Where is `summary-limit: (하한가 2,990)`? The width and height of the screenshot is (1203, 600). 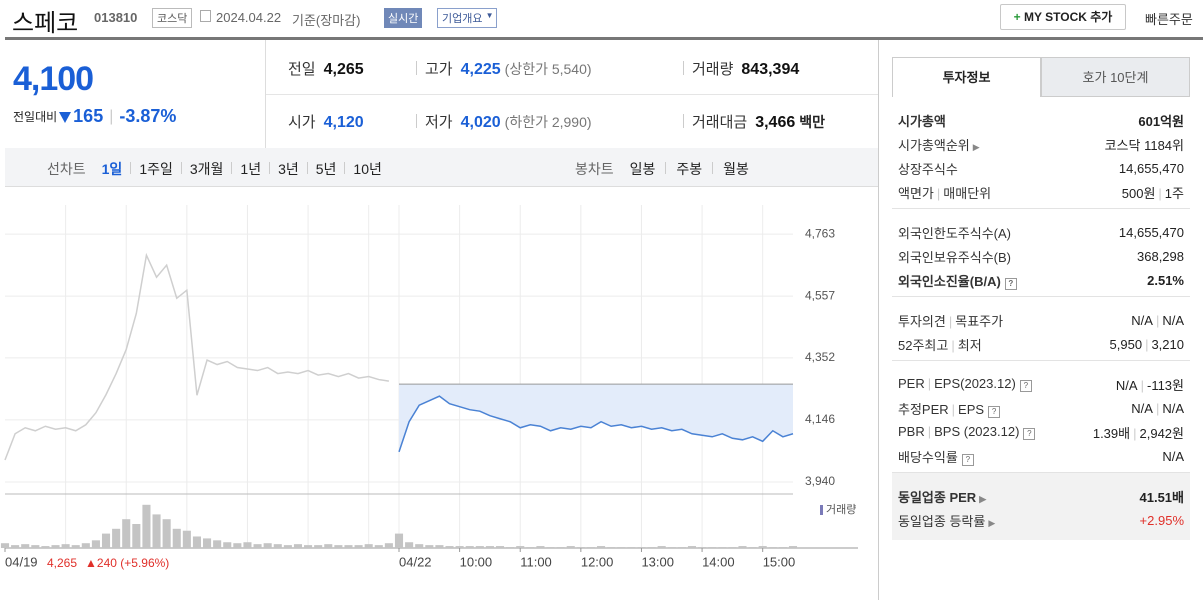
summary-limit: (하한가 2,990) is located at coordinates (548, 122).